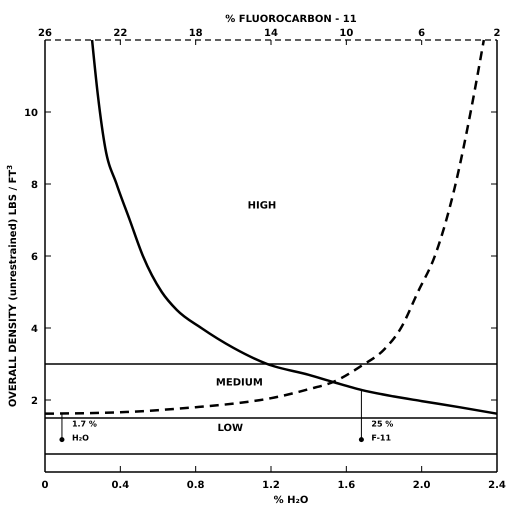 Image resolution: width=509 pixels, height=506 pixels. Describe the element at coordinates (422, 33) in the screenshot. I see `x2-tick-label: 6` at that location.